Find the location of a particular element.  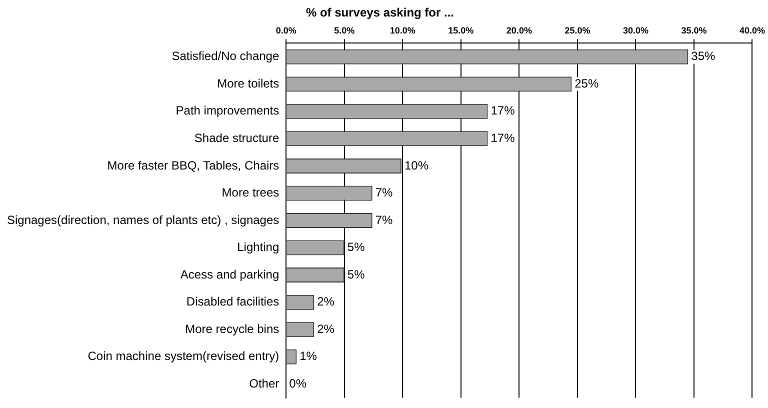

x-tick-label: 5.0% is located at coordinates (344, 30).